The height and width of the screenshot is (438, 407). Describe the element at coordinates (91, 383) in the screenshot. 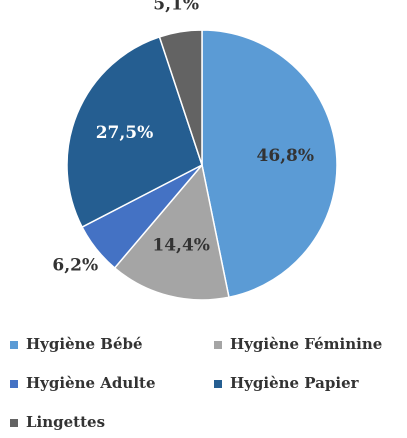

I see `legend-label: Hygiène Adulte` at that location.